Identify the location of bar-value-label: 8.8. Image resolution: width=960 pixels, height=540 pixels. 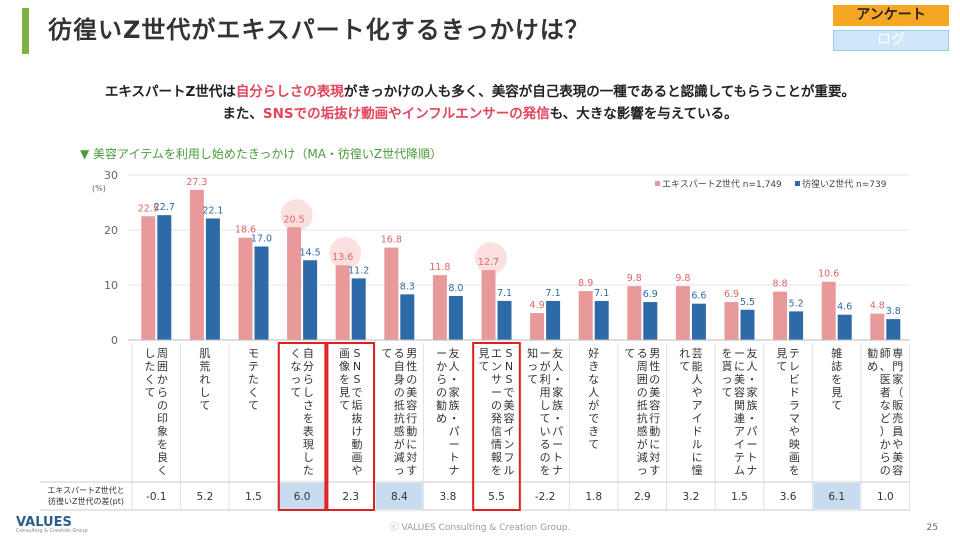
(780, 284).